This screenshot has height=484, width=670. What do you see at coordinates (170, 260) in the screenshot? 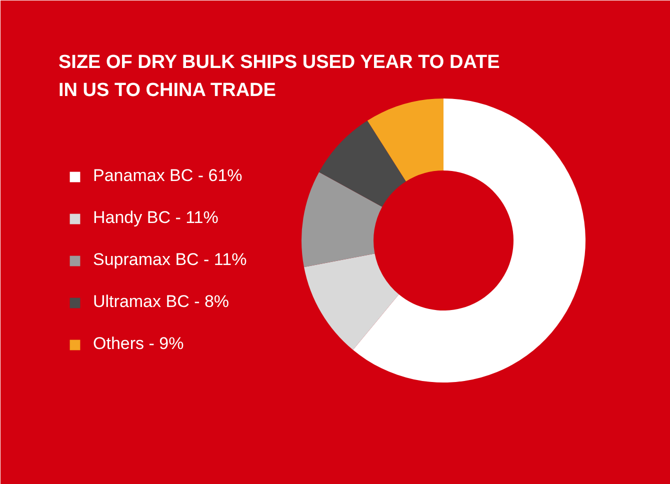
I see `legend-label: Supramax BC - 11%` at bounding box center [170, 260].